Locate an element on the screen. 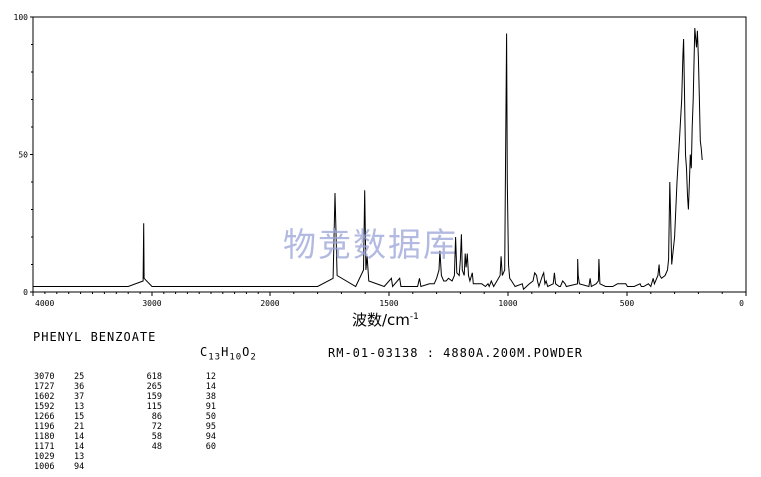 The image size is (761, 477). peak-wavenumber: 1171 is located at coordinates (44, 447).